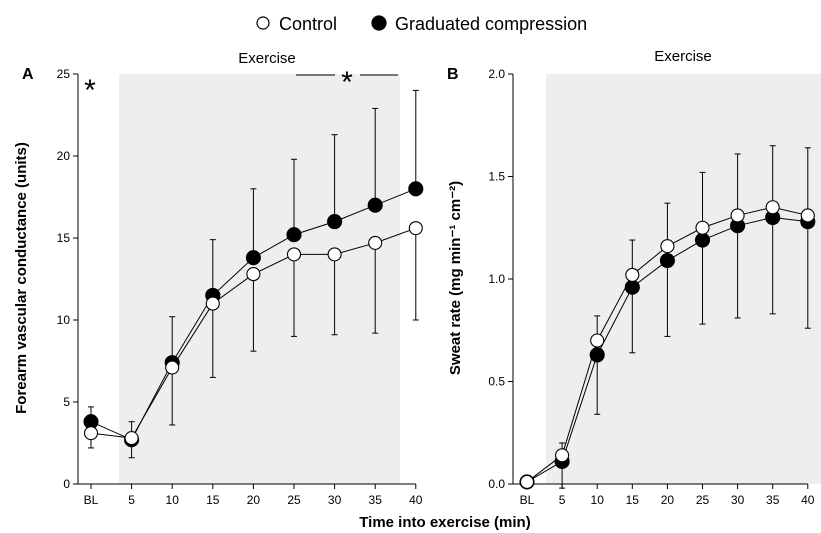 This screenshot has width=821, height=533. Describe the element at coordinates (335, 500) in the screenshot. I see `panel-a-x-tick-label: 30` at that location.